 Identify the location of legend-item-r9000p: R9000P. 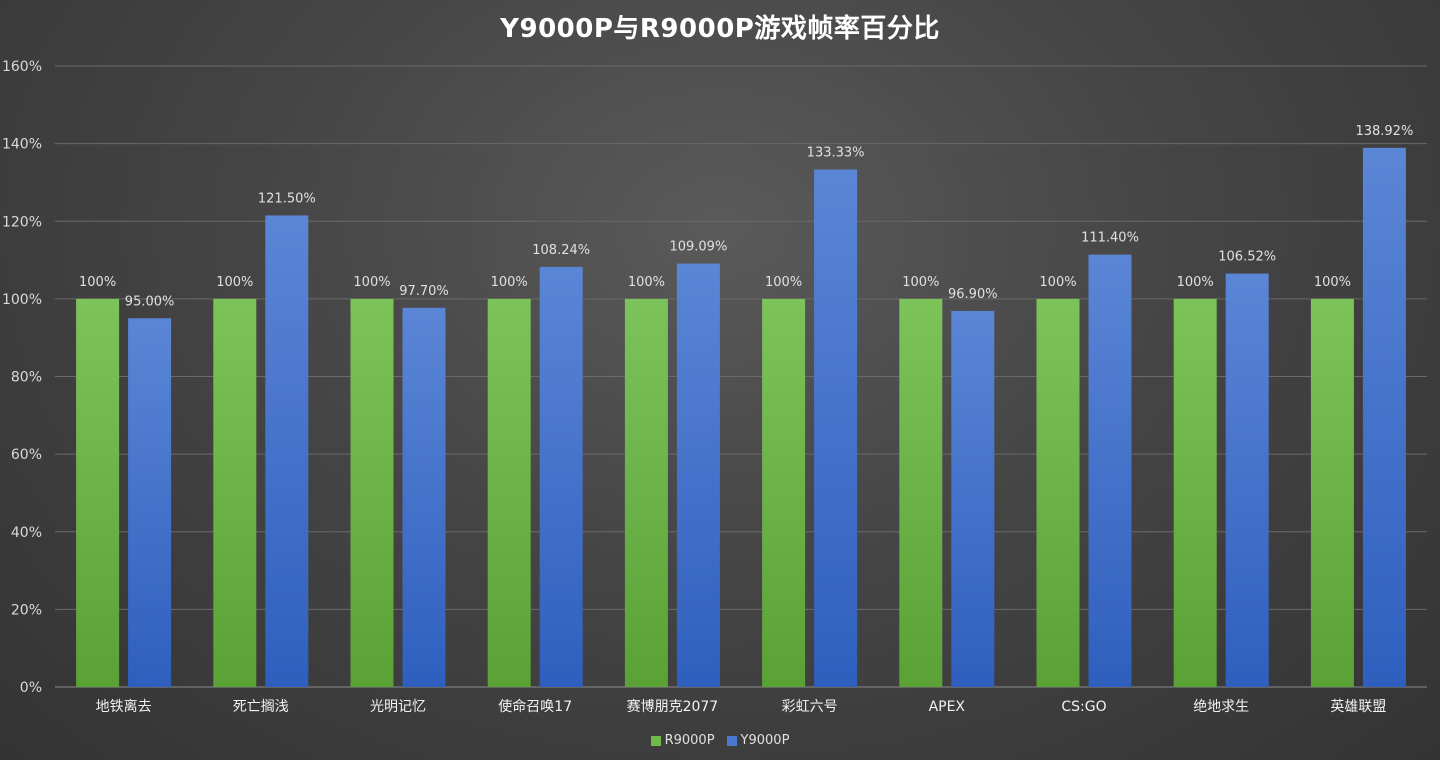
(682, 740).